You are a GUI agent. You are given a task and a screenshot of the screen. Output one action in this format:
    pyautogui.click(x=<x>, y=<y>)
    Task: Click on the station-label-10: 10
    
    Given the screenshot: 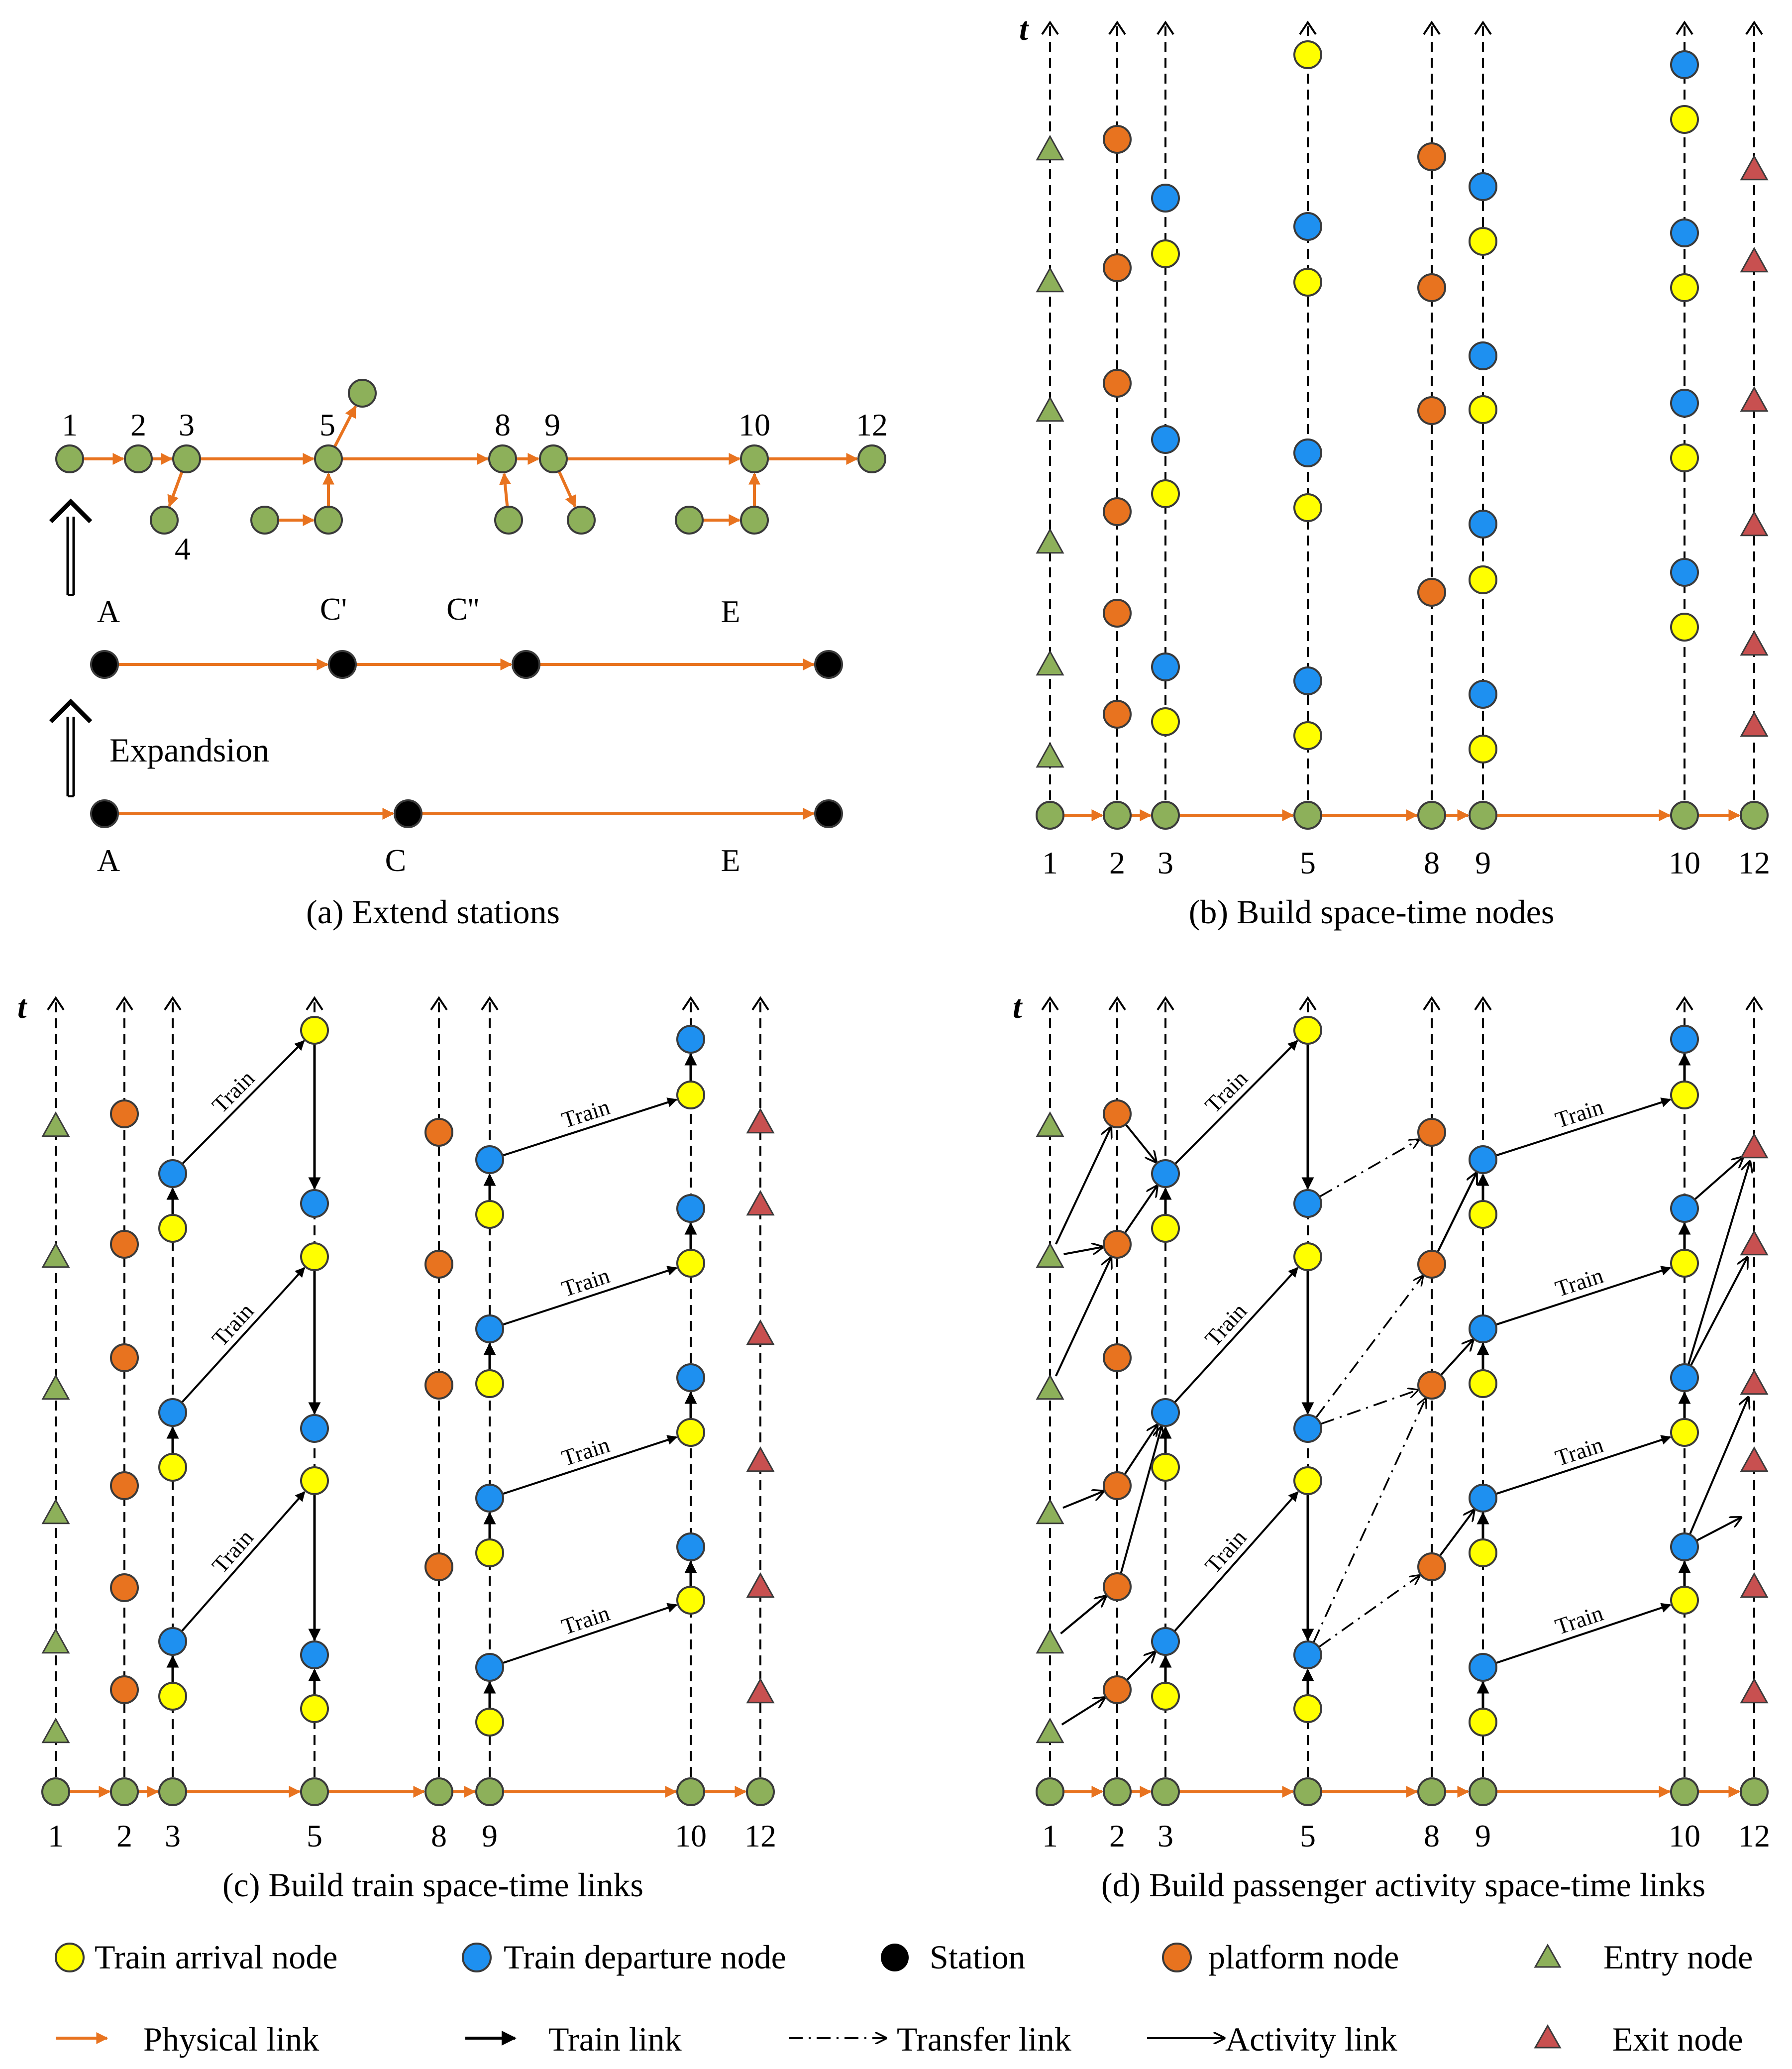 What is the action you would take?
    pyautogui.click(x=754, y=424)
    